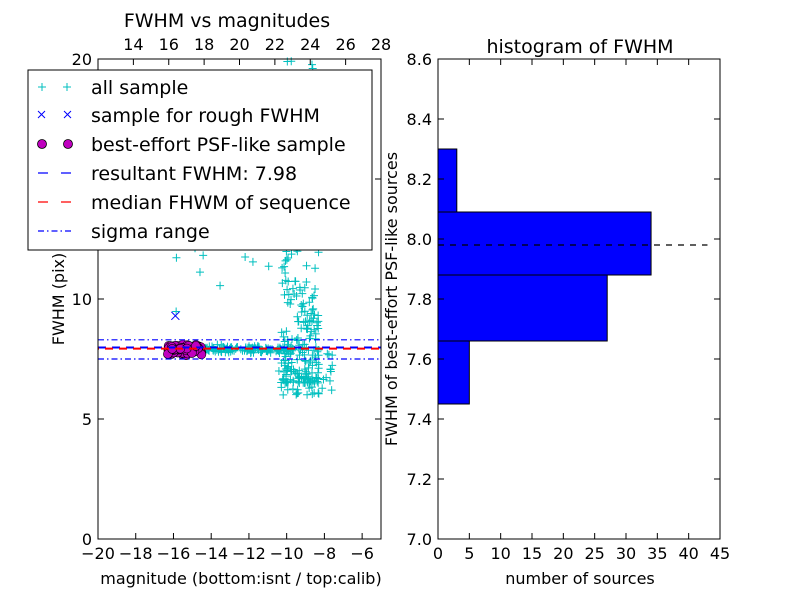 The image size is (800, 600). I want to click on legend-label-psf-sample: best-effort PSF-like sample, so click(218, 145).